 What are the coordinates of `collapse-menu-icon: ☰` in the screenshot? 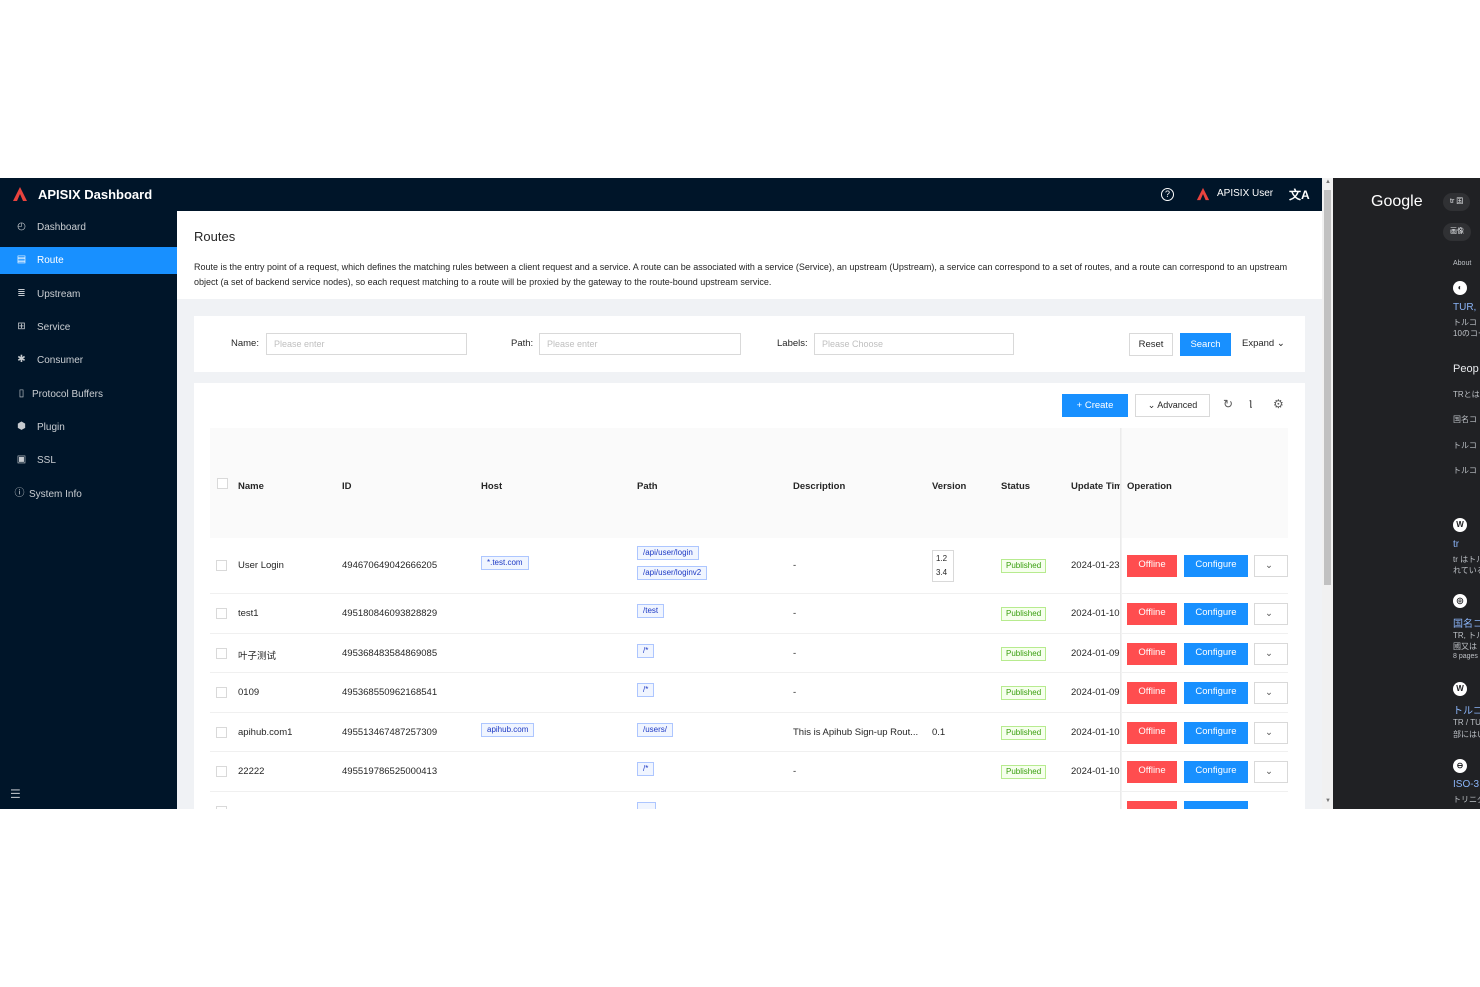 It's located at (15, 794).